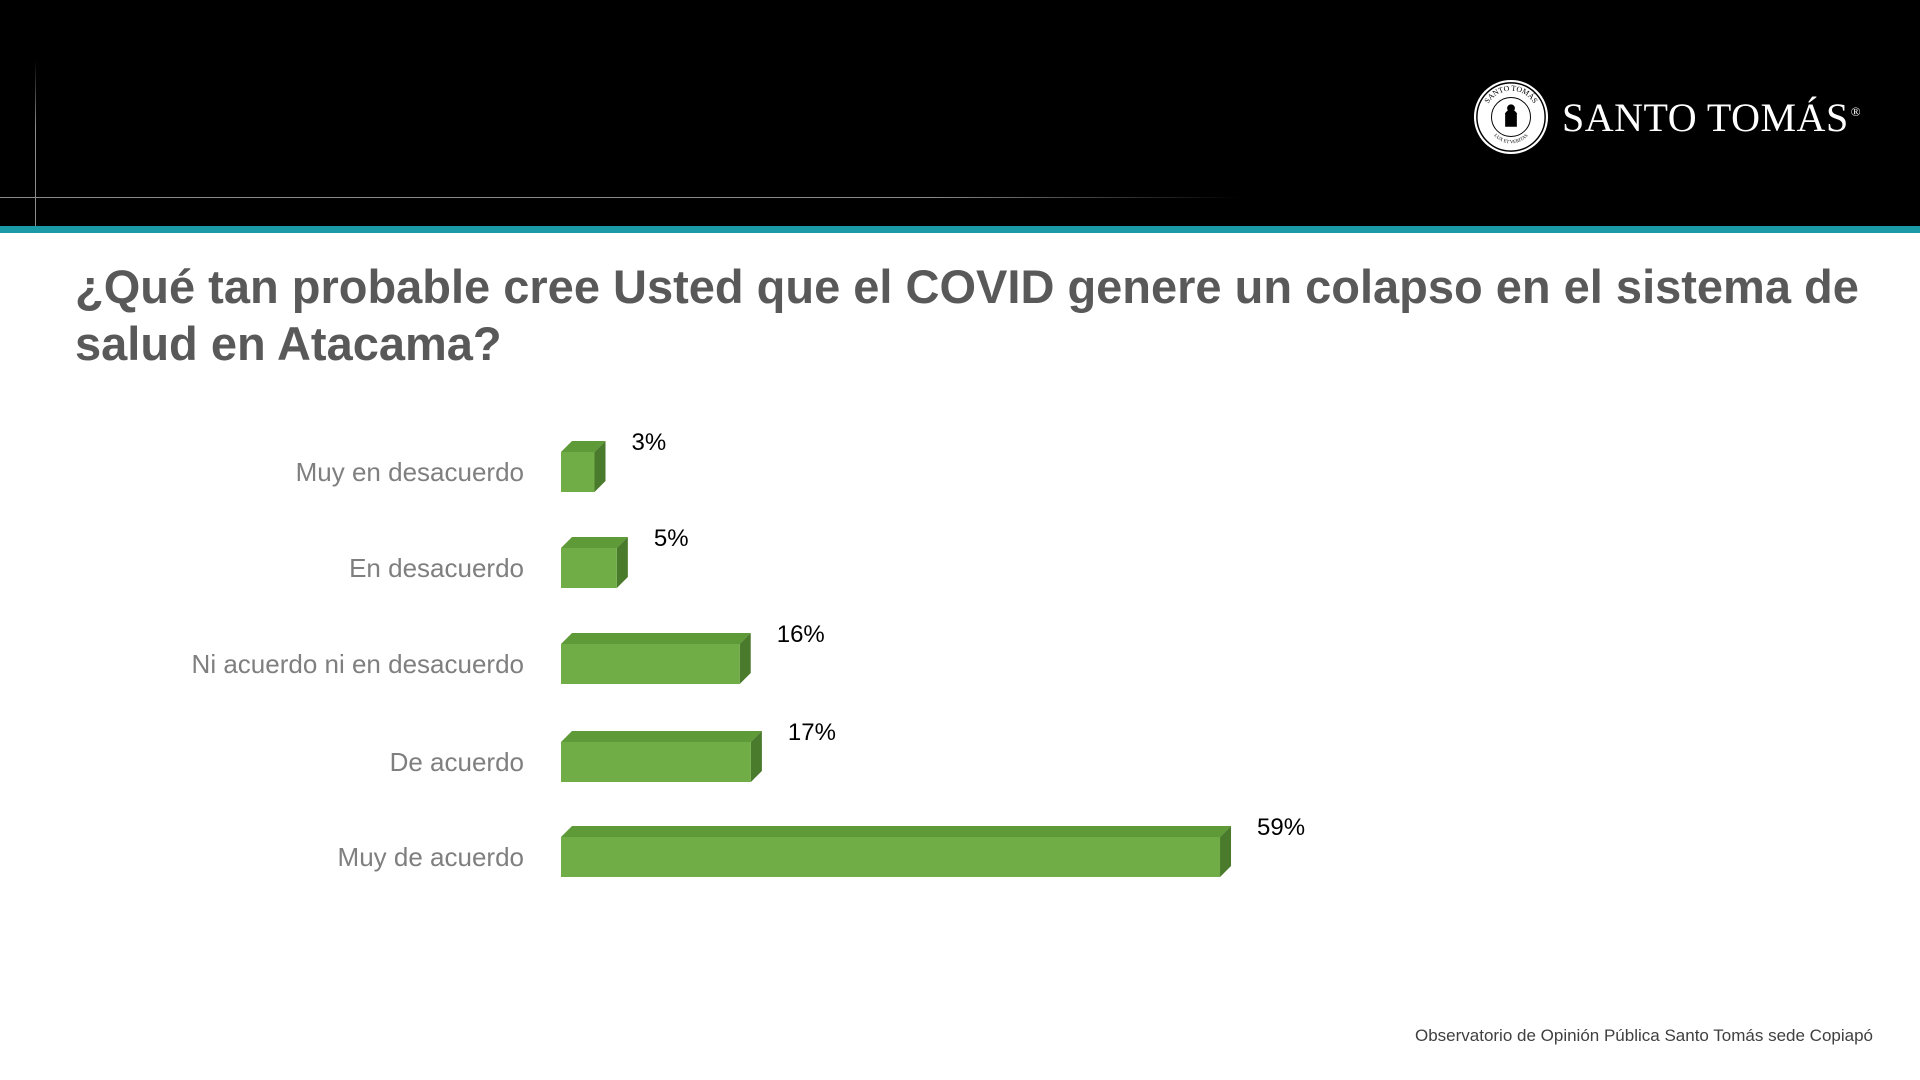 Image resolution: width=1920 pixels, height=1080 pixels. I want to click on category-label: En desacuerdo, so click(436, 568).